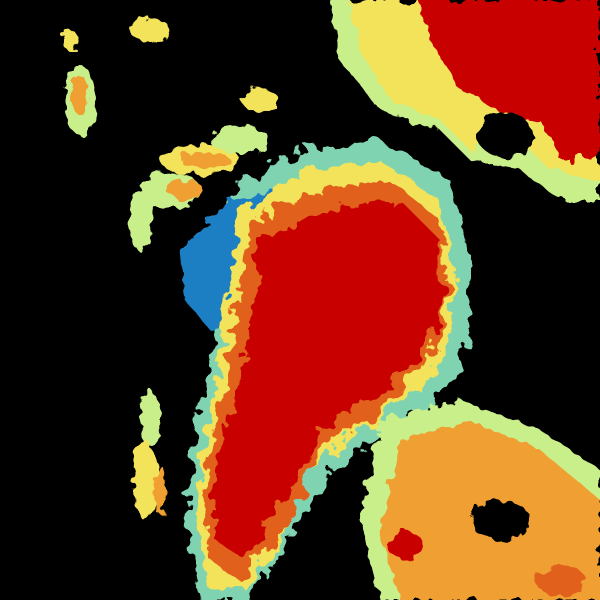 The image size is (600, 600). I want to click on echo-red-northeast, so click(510, 80).